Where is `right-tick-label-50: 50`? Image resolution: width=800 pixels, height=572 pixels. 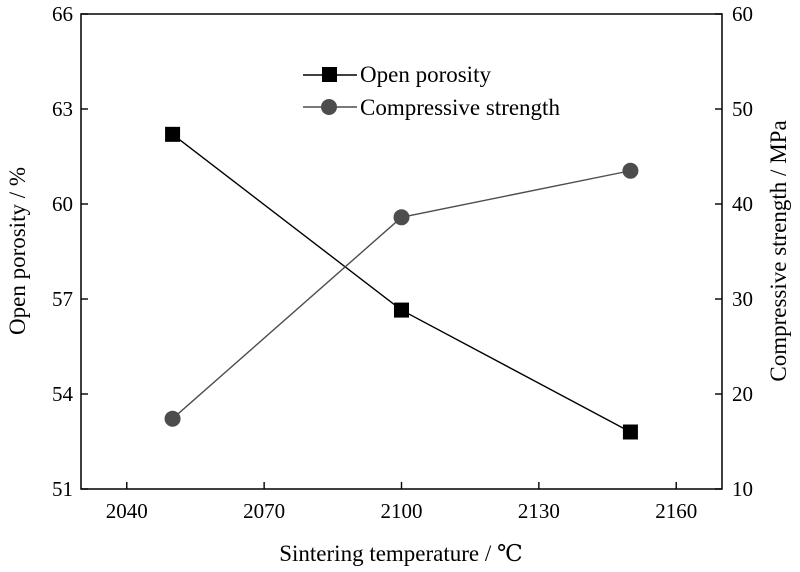
right-tick-label-50: 50 is located at coordinates (742, 109).